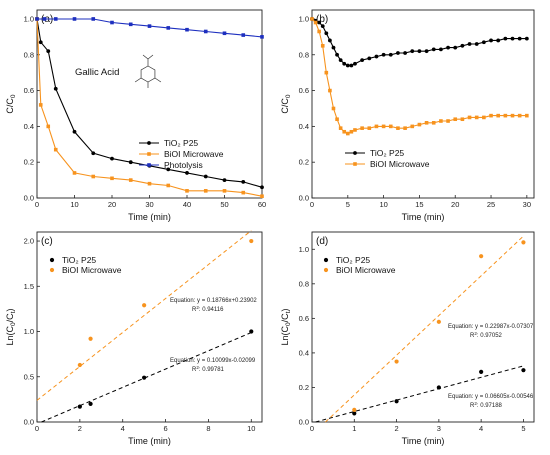 The height and width of the screenshot is (455, 550). I want to click on x-tick-label: 50, so click(224, 204).